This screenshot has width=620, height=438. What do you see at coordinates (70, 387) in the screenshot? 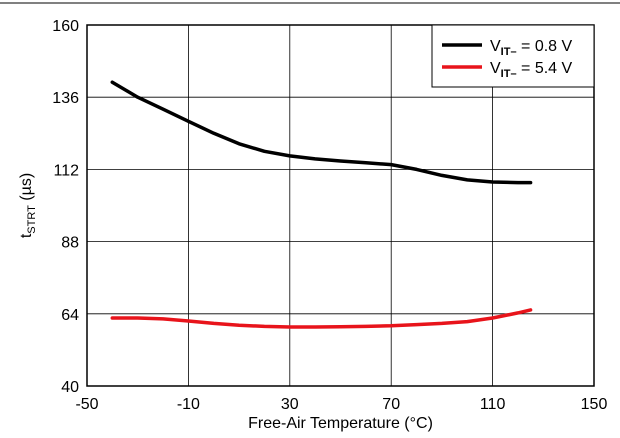
I see `y-tick-label: 40` at bounding box center [70, 387].